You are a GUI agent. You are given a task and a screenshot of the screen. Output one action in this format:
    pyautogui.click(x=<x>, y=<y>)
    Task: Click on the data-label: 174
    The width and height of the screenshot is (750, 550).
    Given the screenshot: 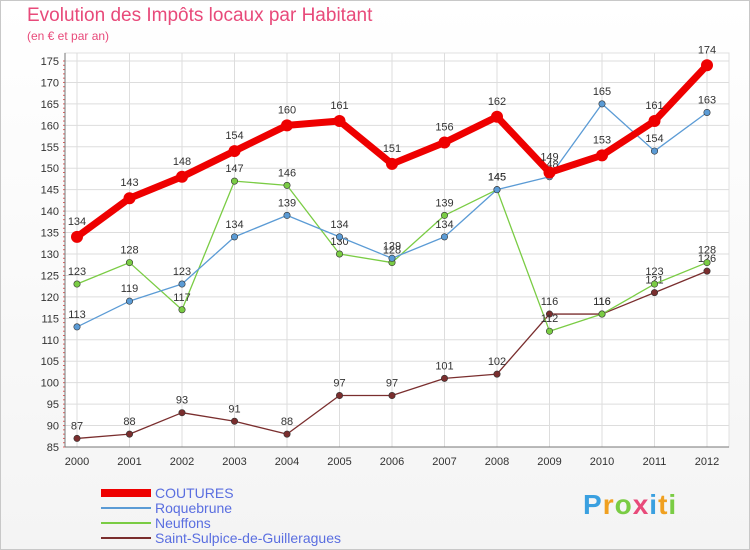 What is the action you would take?
    pyautogui.click(x=707, y=50)
    